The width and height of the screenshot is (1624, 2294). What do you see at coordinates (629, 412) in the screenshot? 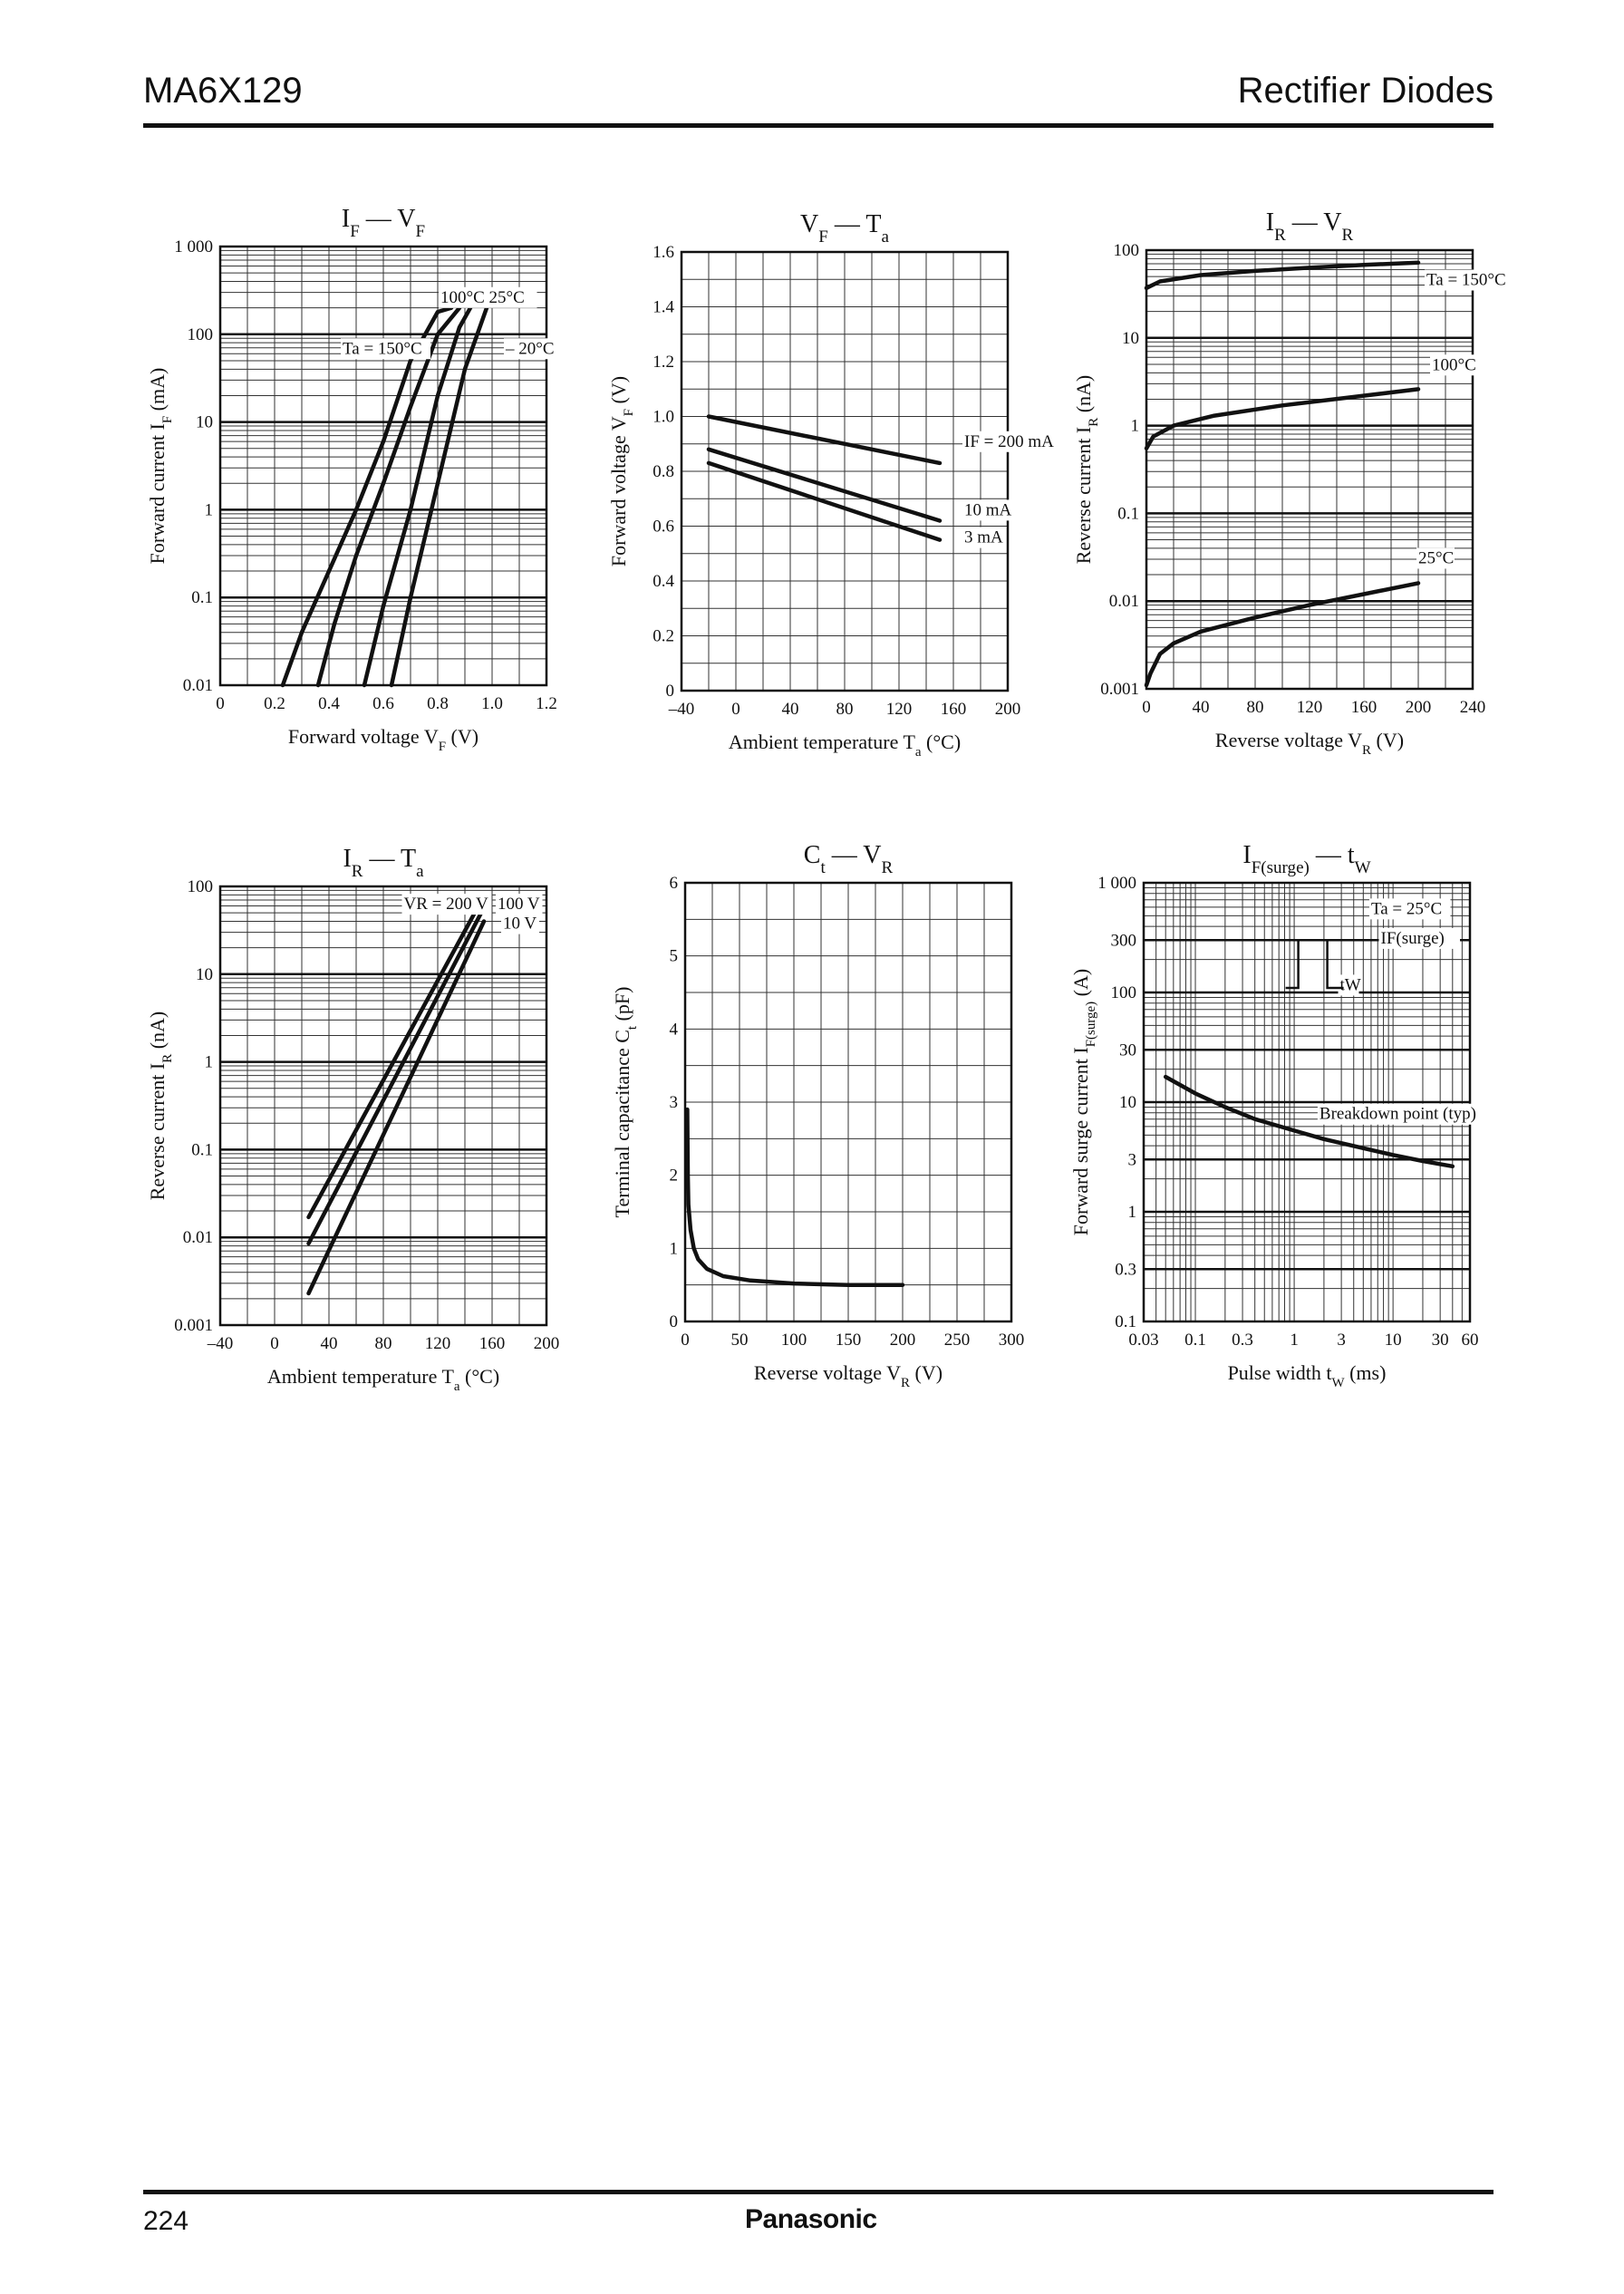
I see `y-axis-symbol-sub: F` at bounding box center [629, 412].